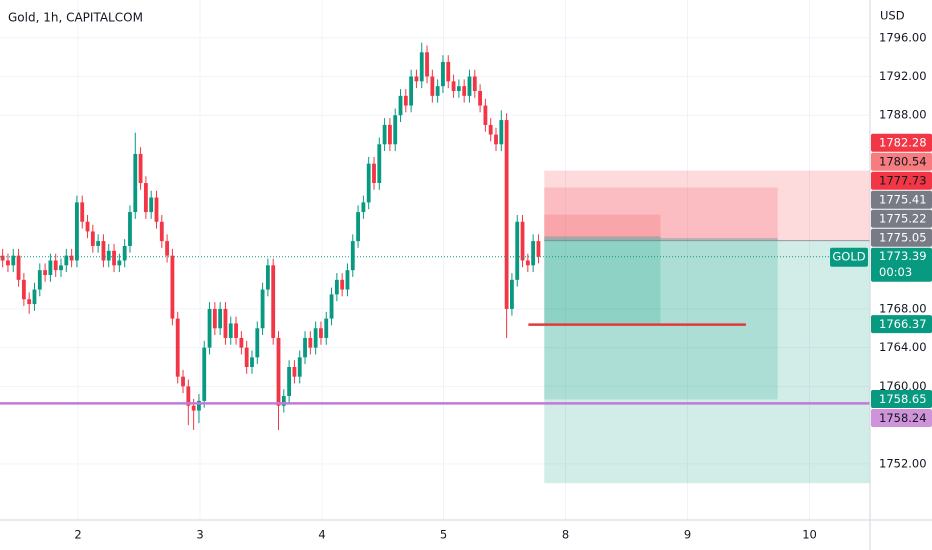  I want to click on chart-title: Gold, 1h, CAPITALCOM, so click(75, 18).